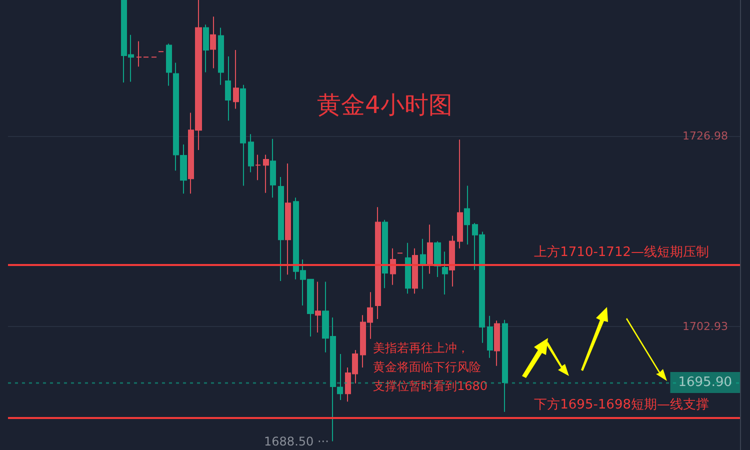 The image size is (750, 450). I want to click on annotation: 美指若再往上冲，, so click(421, 348).